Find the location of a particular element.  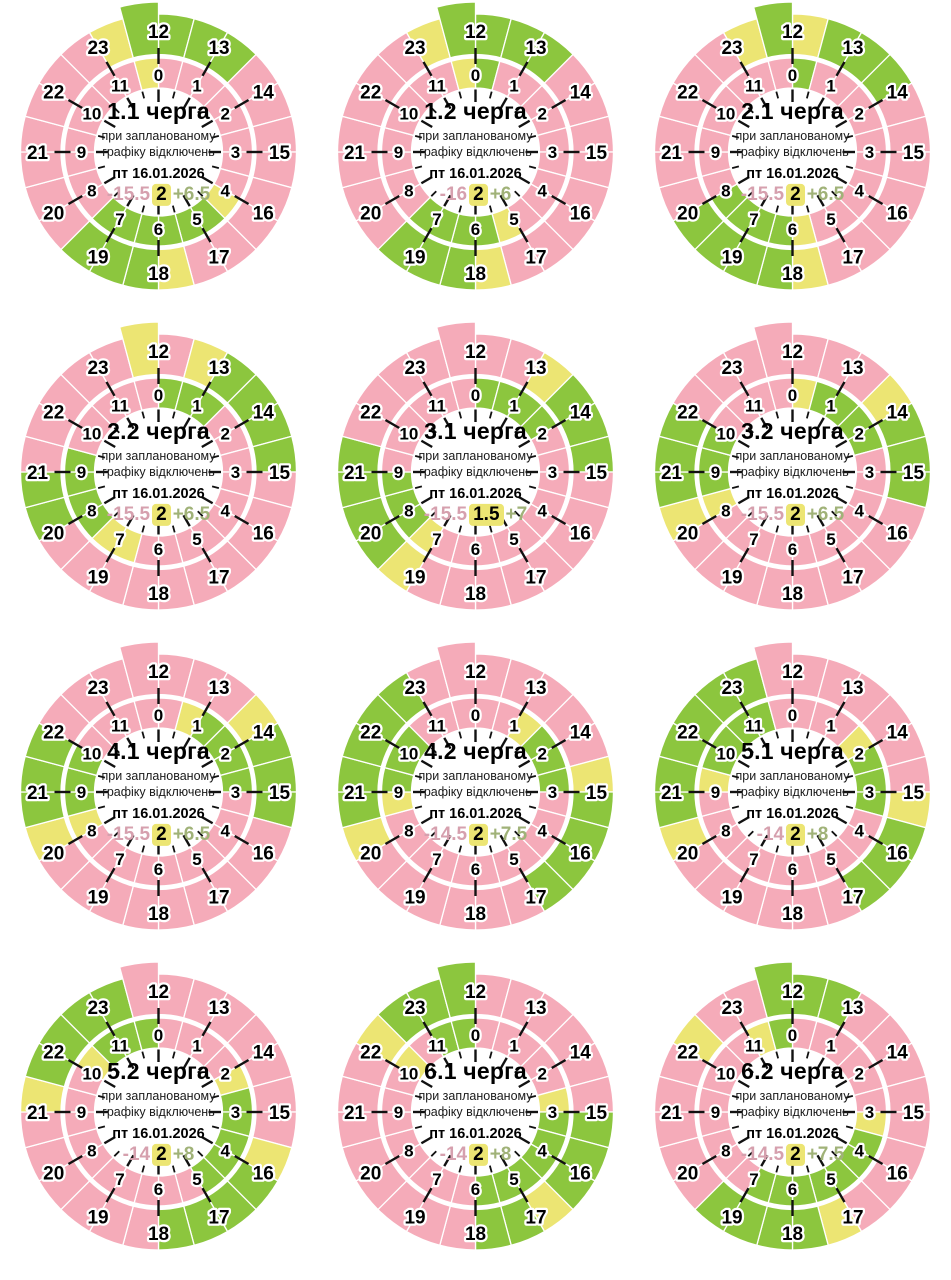

hours-off: -16 is located at coordinates (453, 195).